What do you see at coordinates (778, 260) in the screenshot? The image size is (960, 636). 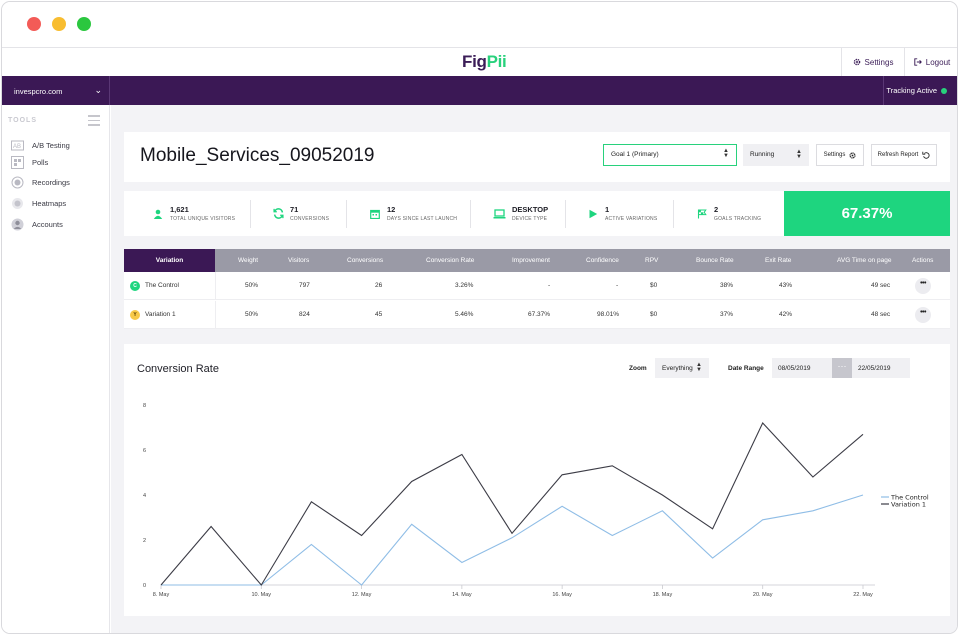 I see `column-header-exit-rate: Exit Rate` at bounding box center [778, 260].